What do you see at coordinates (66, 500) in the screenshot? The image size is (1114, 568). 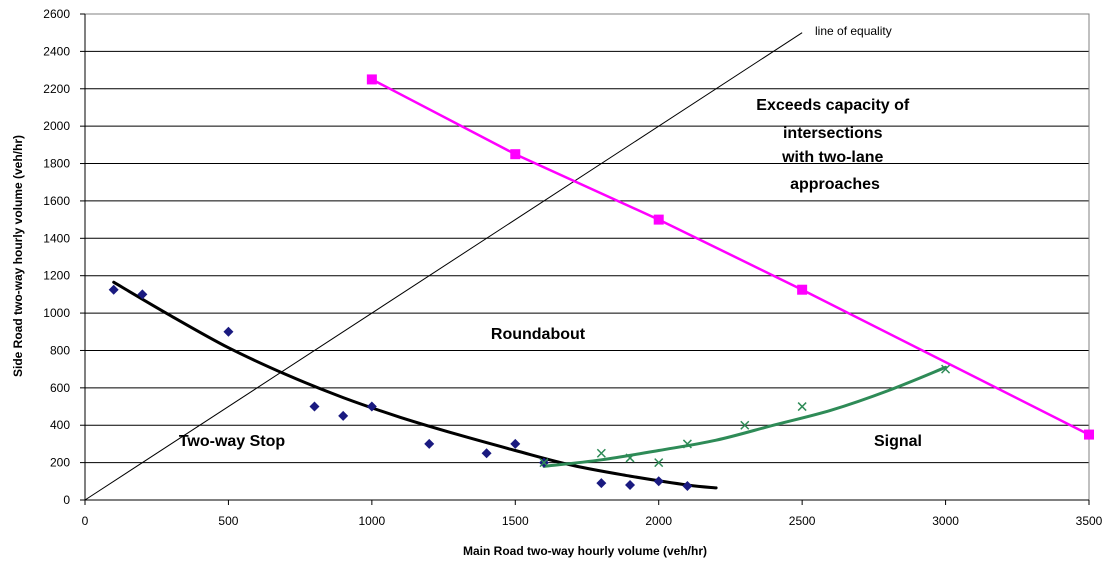 I see `y-tick-label-0: 0` at bounding box center [66, 500].